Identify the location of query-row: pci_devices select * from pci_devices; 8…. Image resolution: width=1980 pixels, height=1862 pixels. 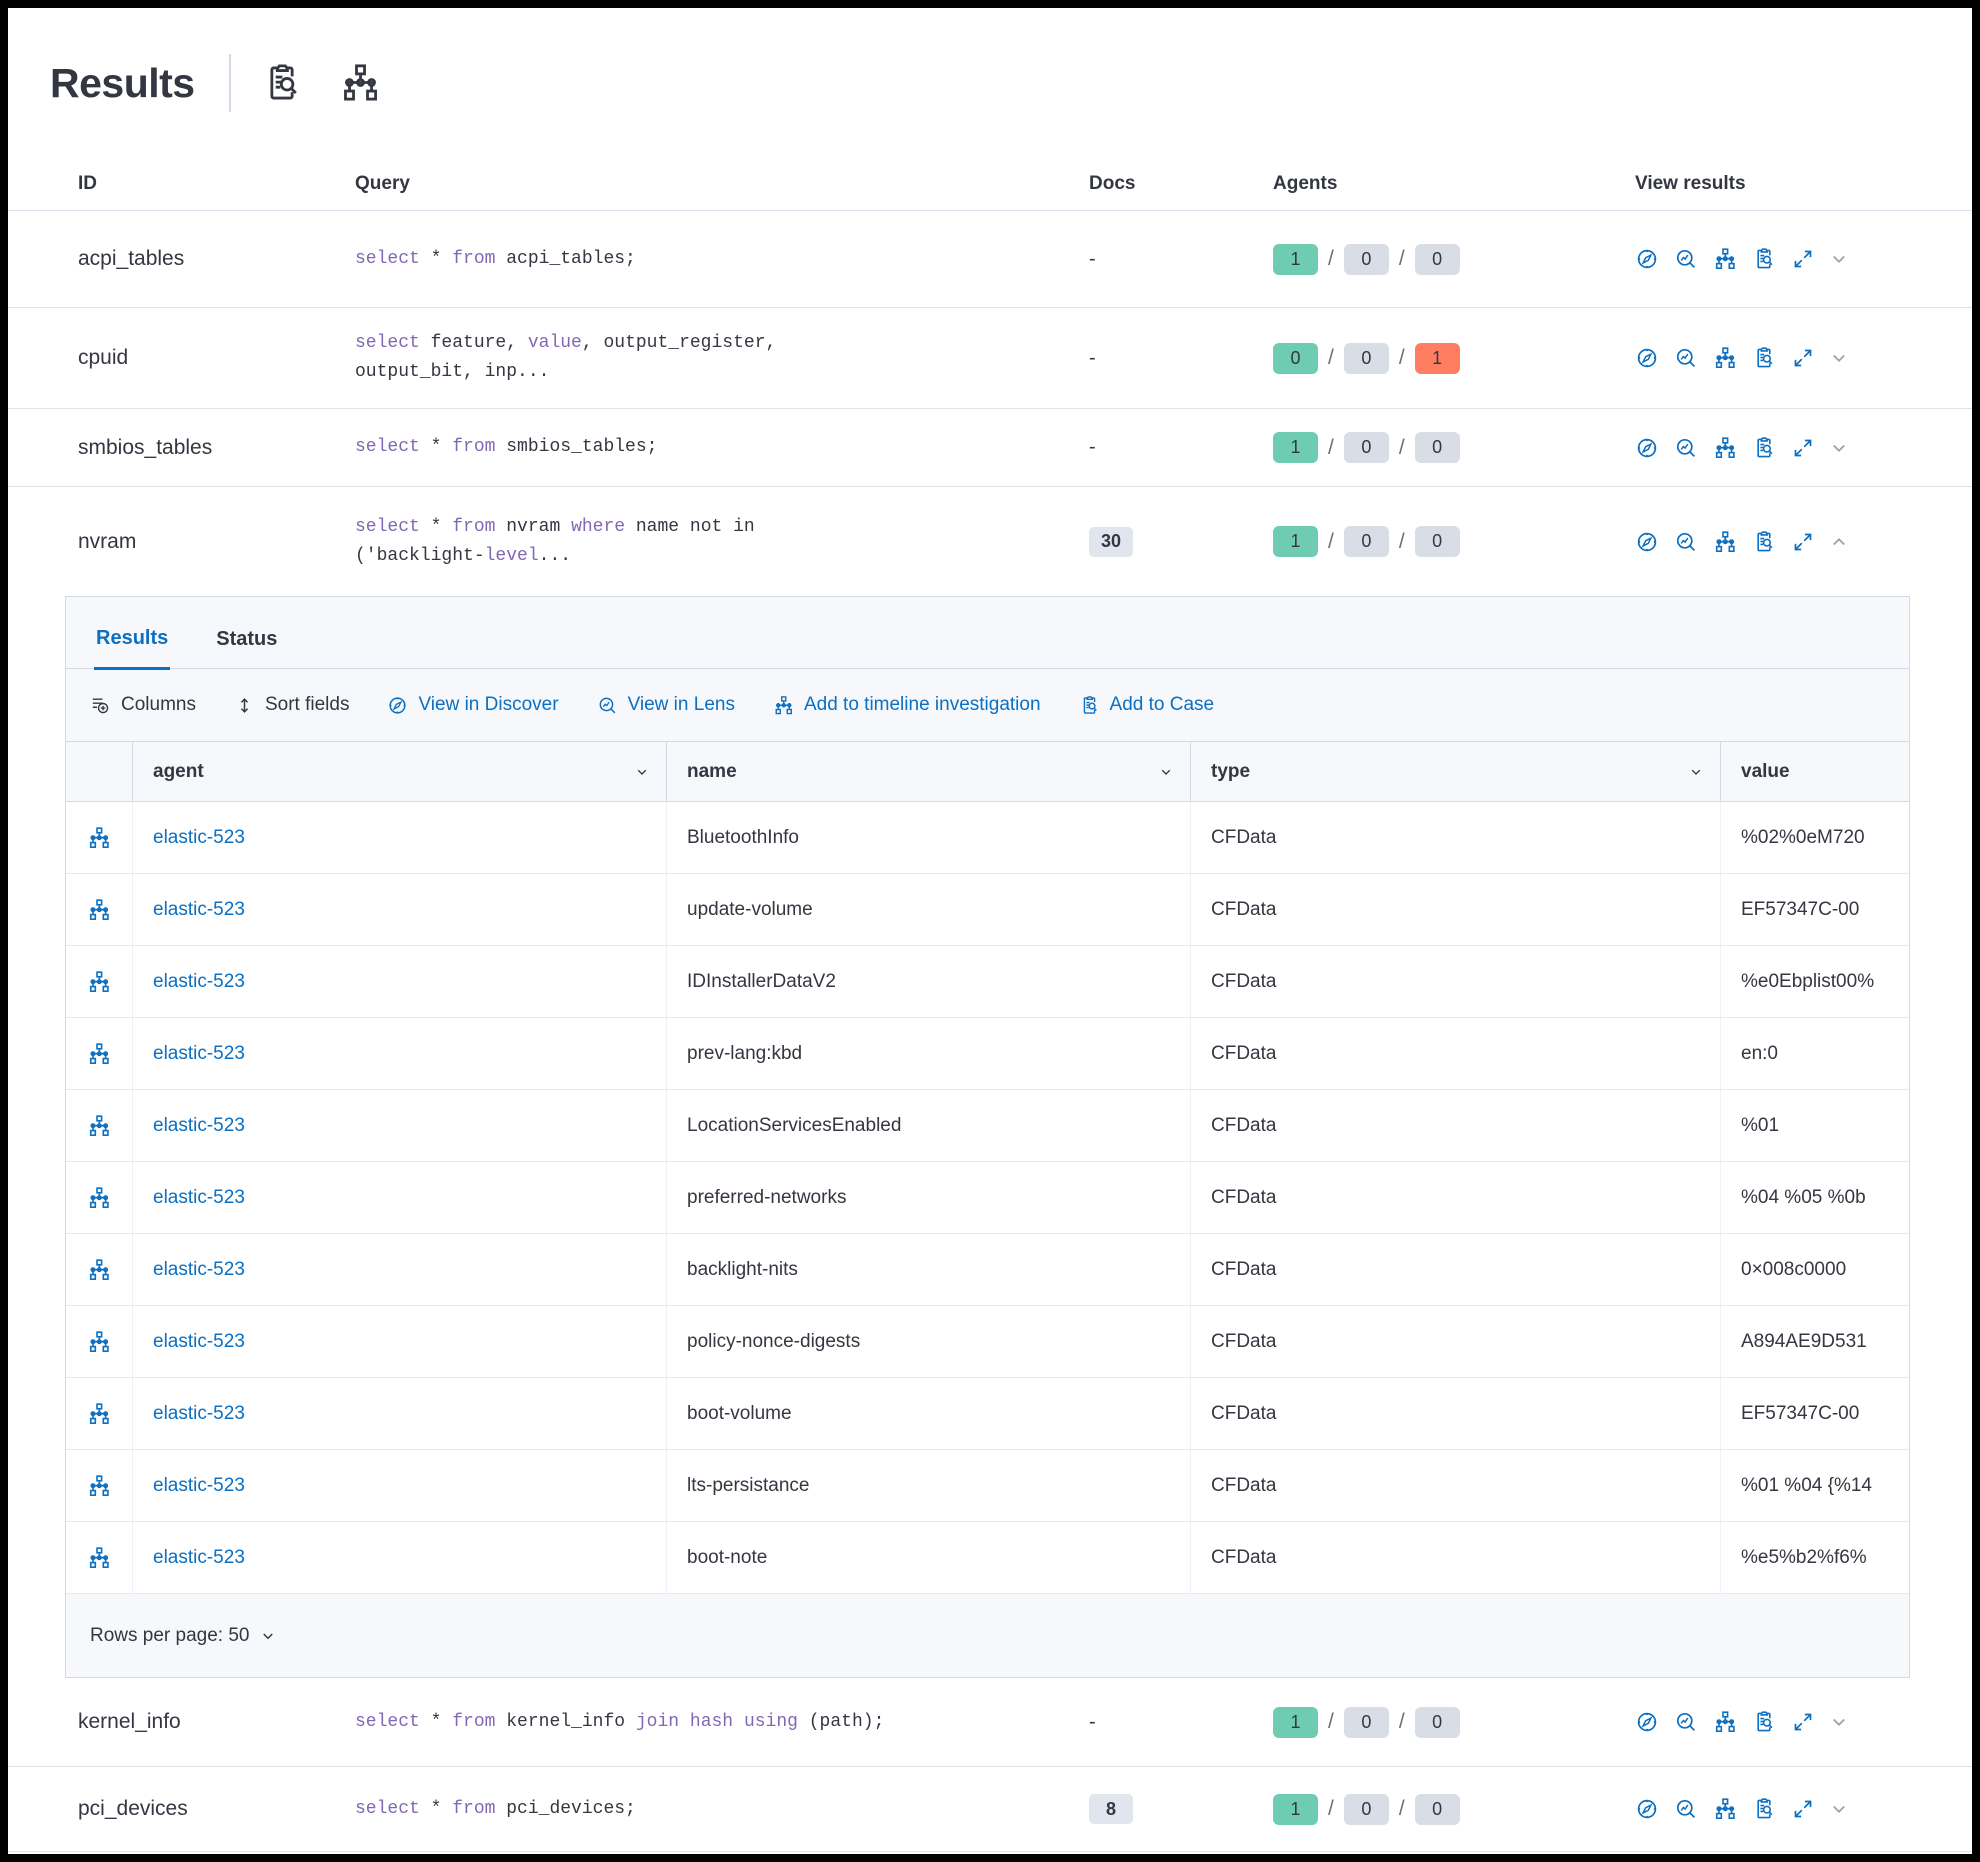
(990, 1808).